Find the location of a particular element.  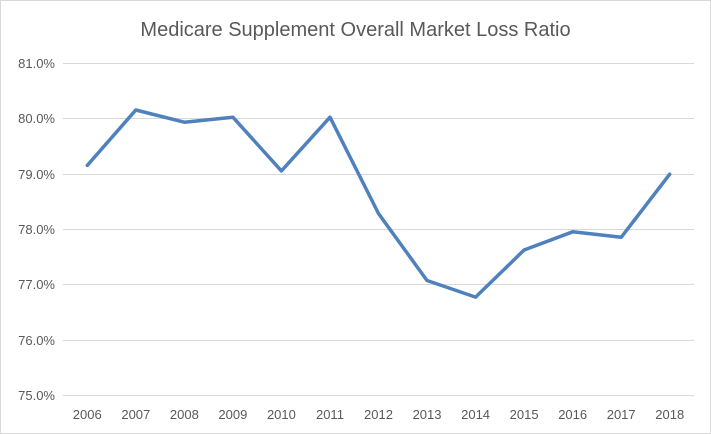

y-tick-label: 80.0% is located at coordinates (36, 118).